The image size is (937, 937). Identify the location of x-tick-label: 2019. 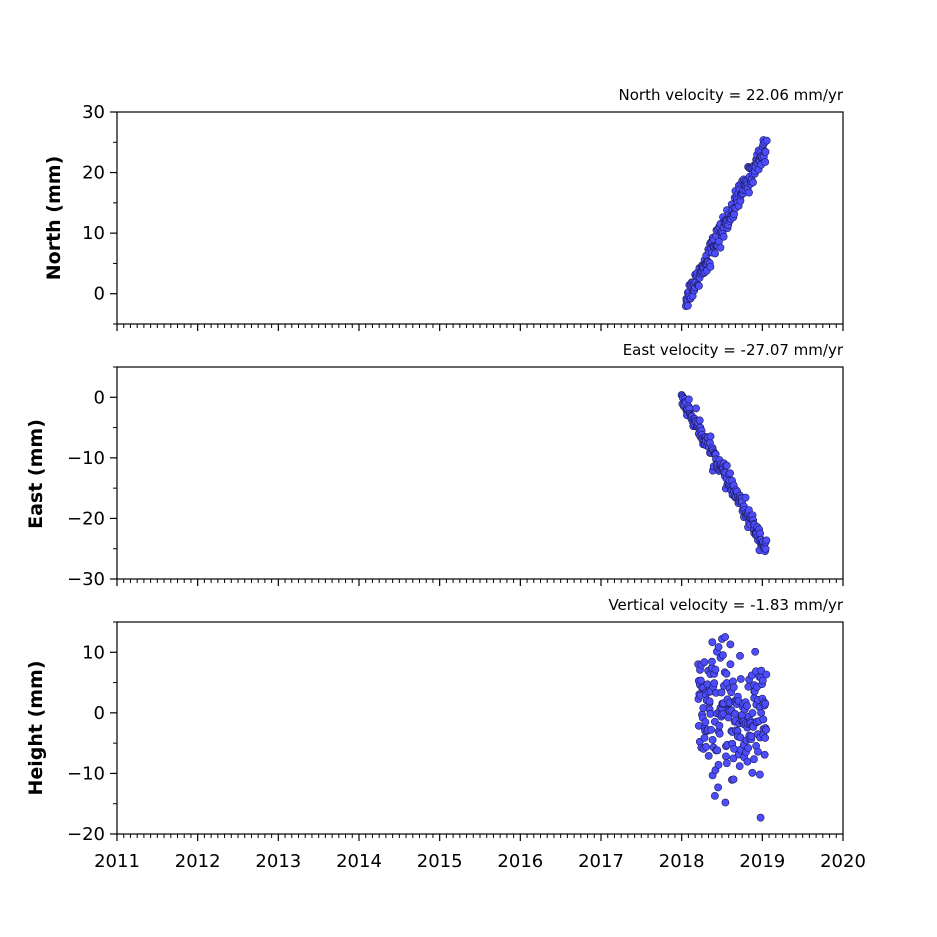
(762, 861).